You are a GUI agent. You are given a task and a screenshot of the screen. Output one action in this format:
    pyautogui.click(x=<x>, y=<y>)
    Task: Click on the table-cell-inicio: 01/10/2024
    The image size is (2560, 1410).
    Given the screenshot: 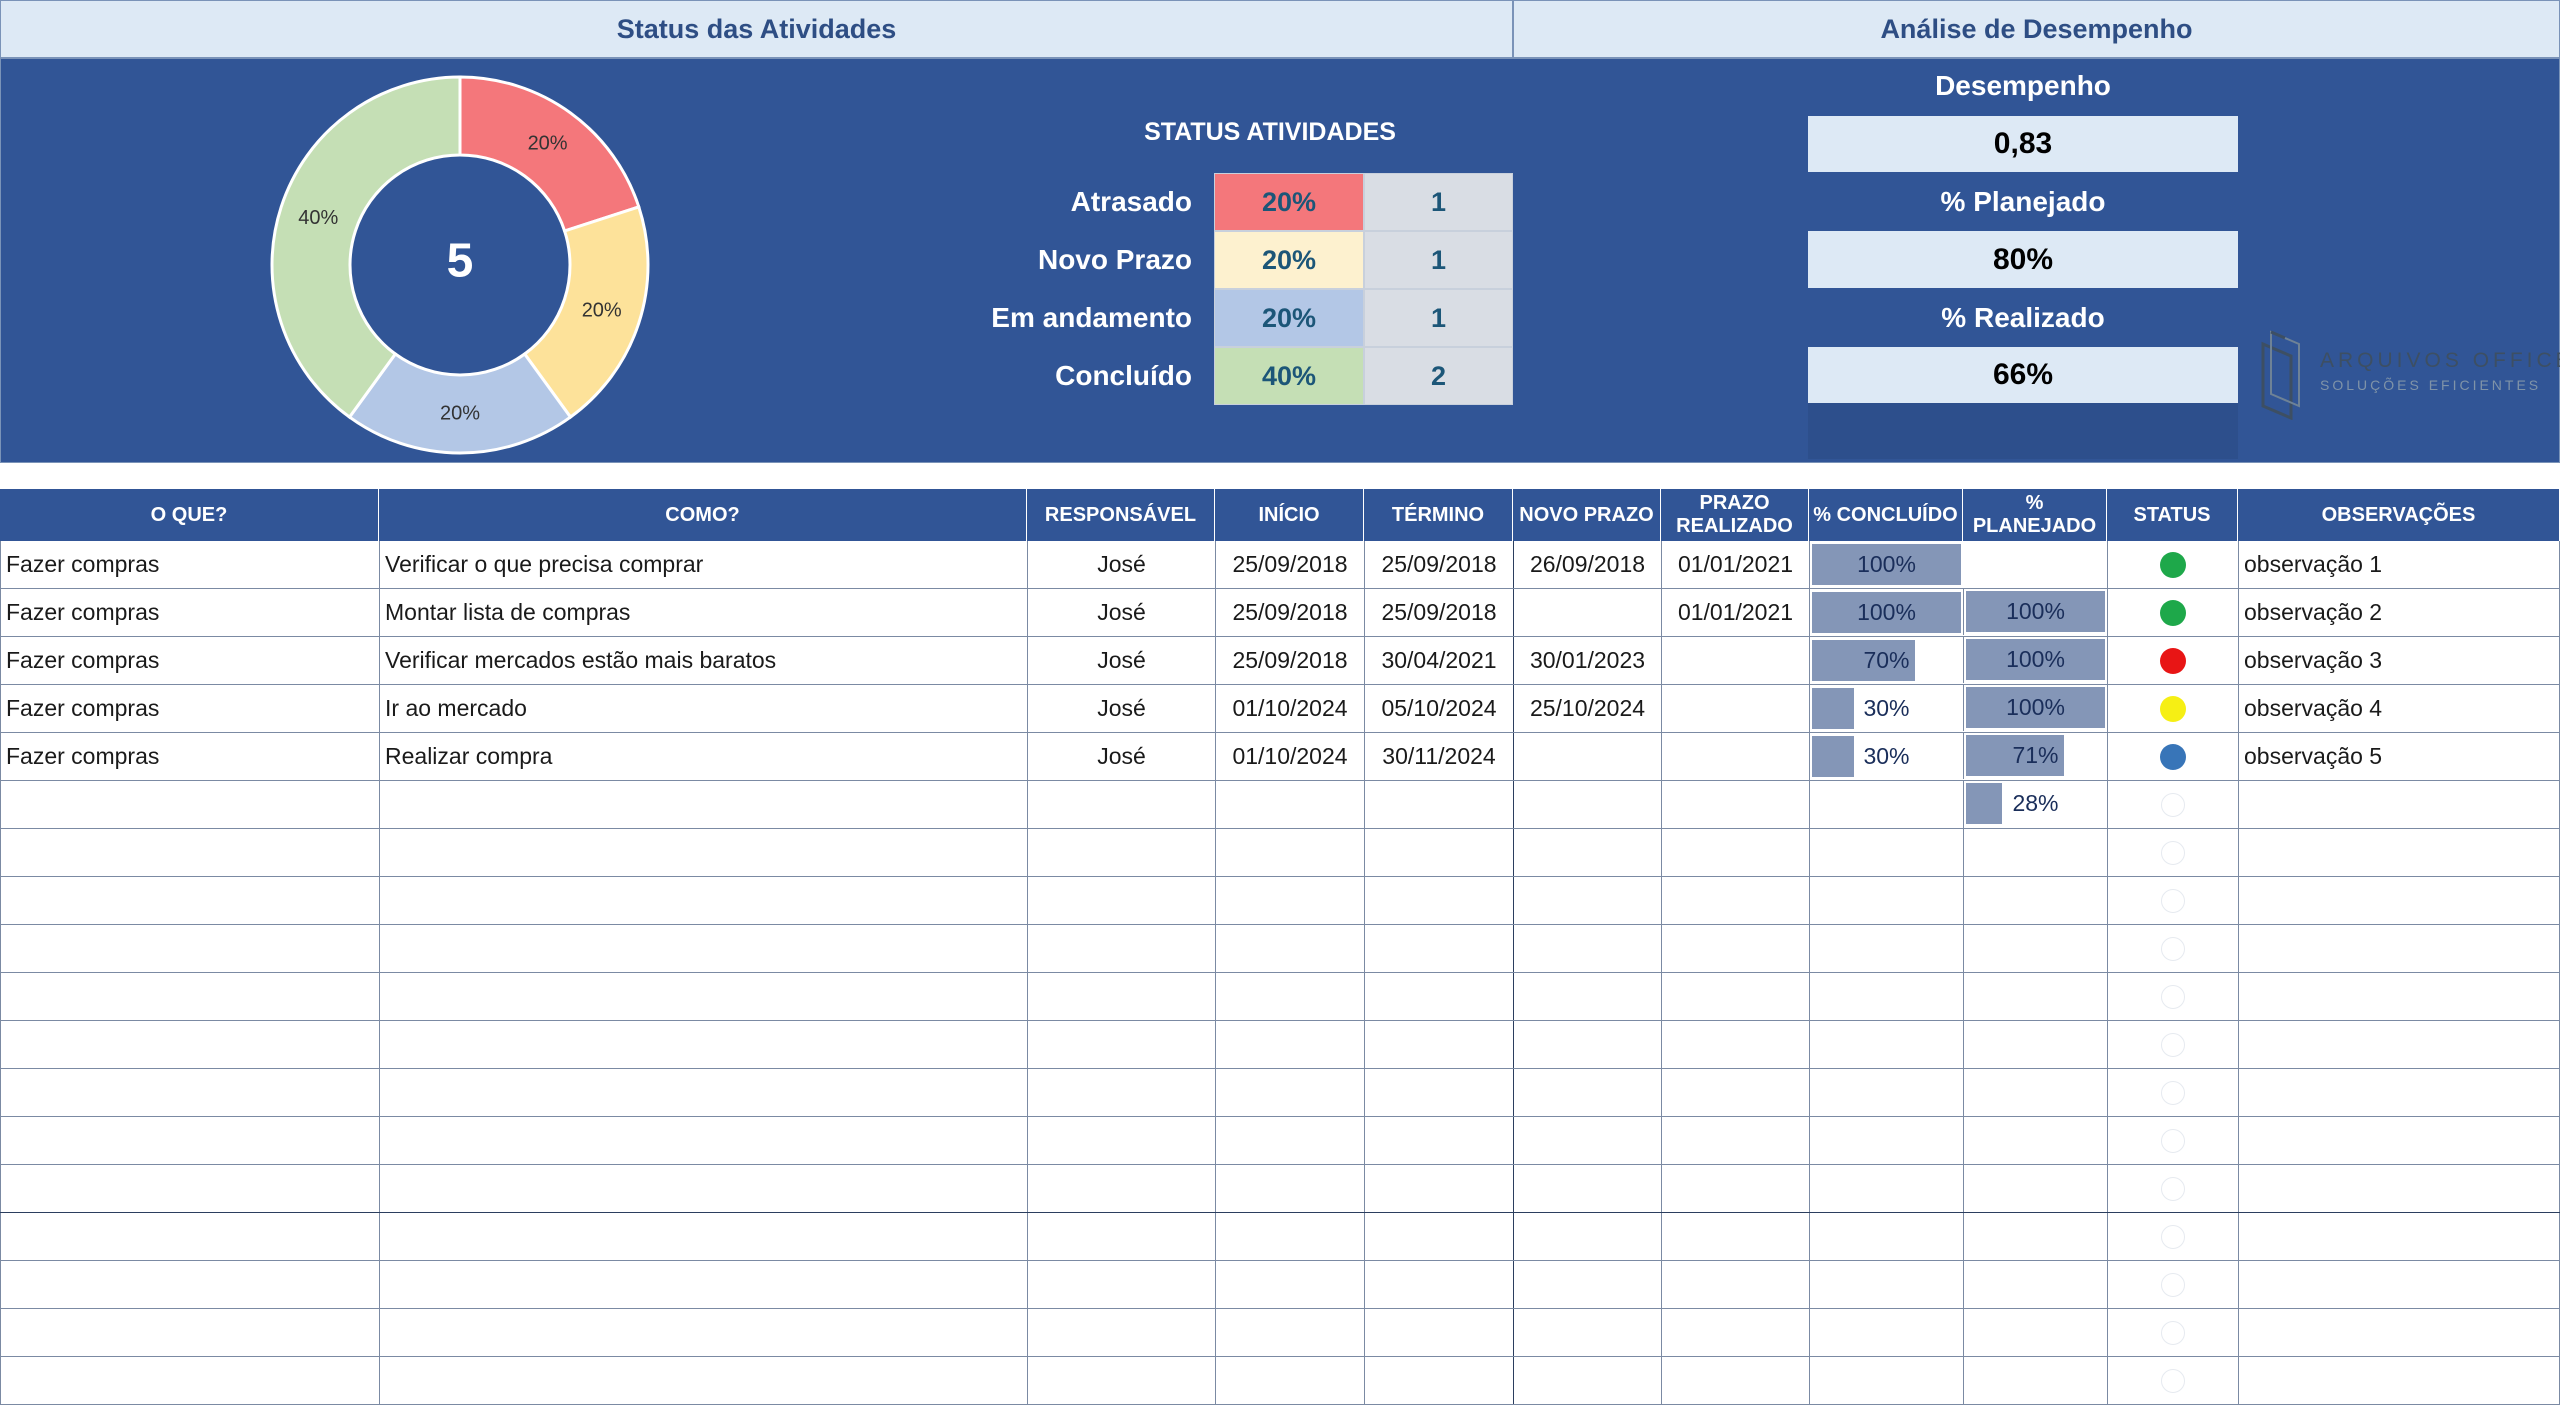 What is the action you would take?
    pyautogui.click(x=1289, y=756)
    